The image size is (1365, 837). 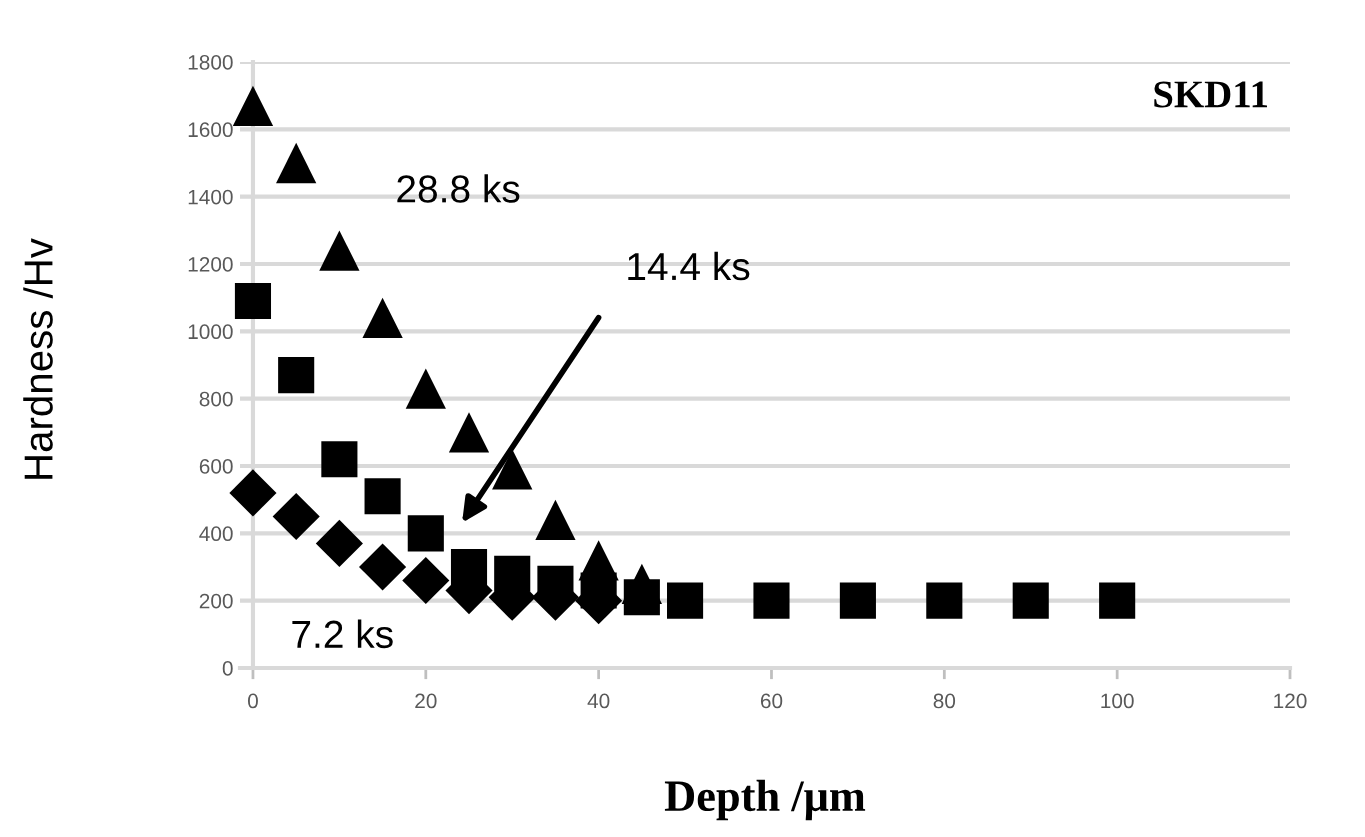 What do you see at coordinates (598, 701) in the screenshot?
I see `x-tick-label: 40` at bounding box center [598, 701].